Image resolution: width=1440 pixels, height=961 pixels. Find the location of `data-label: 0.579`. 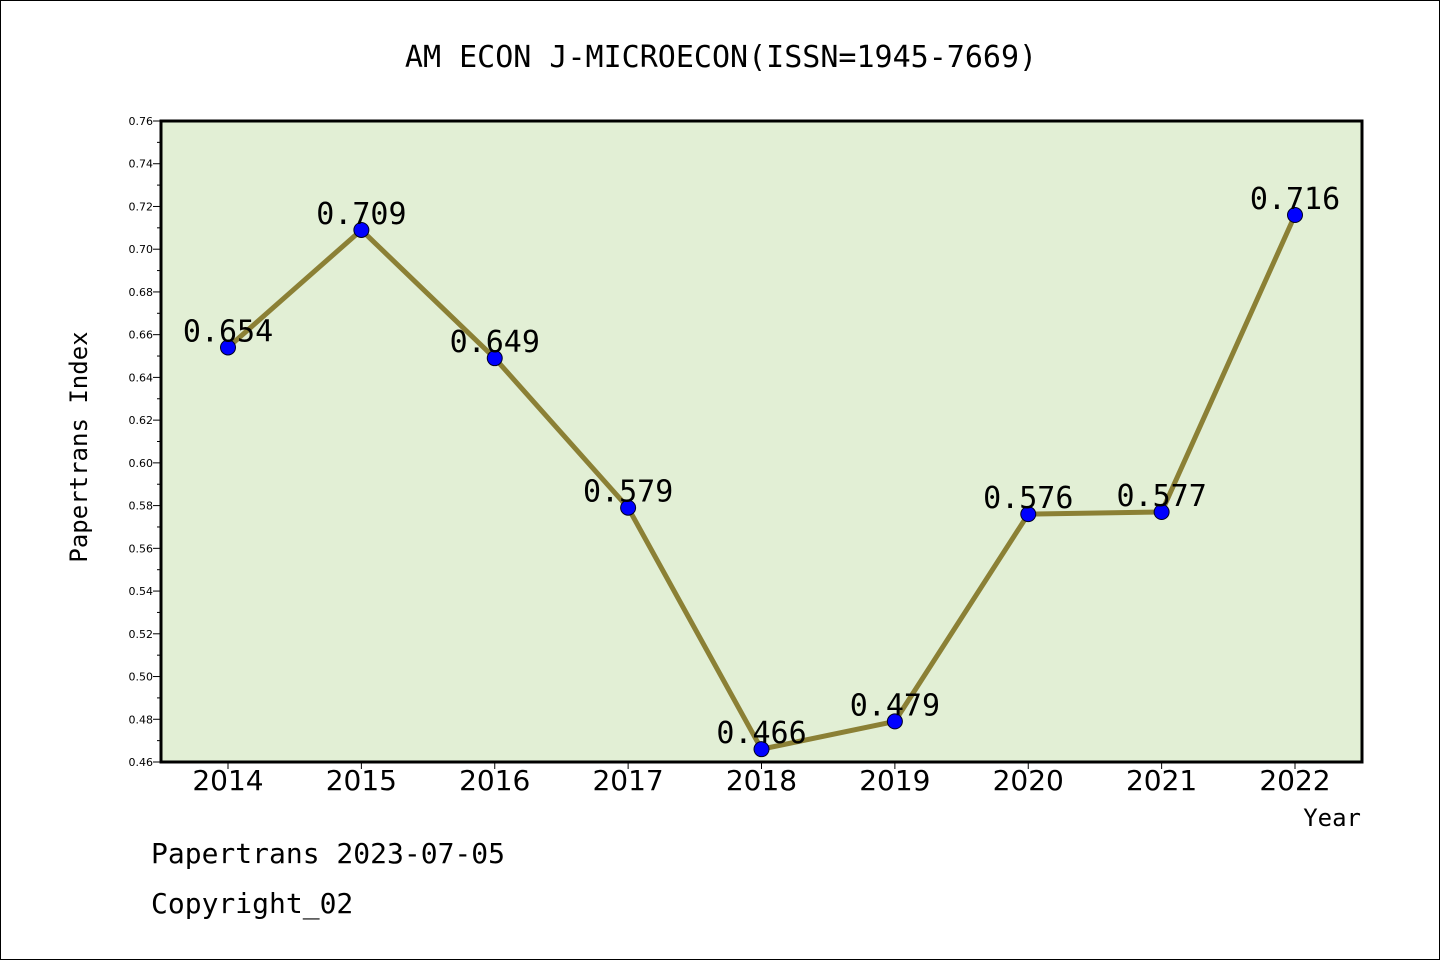

data-label: 0.579 is located at coordinates (628, 492).